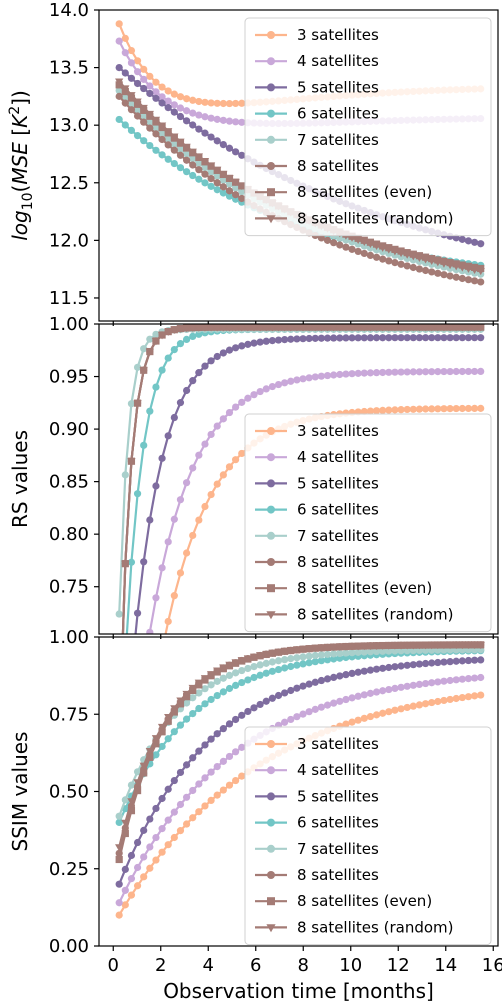 The height and width of the screenshot is (1008, 502). I want to click on y-tick-label: 0.75, so click(69, 714).